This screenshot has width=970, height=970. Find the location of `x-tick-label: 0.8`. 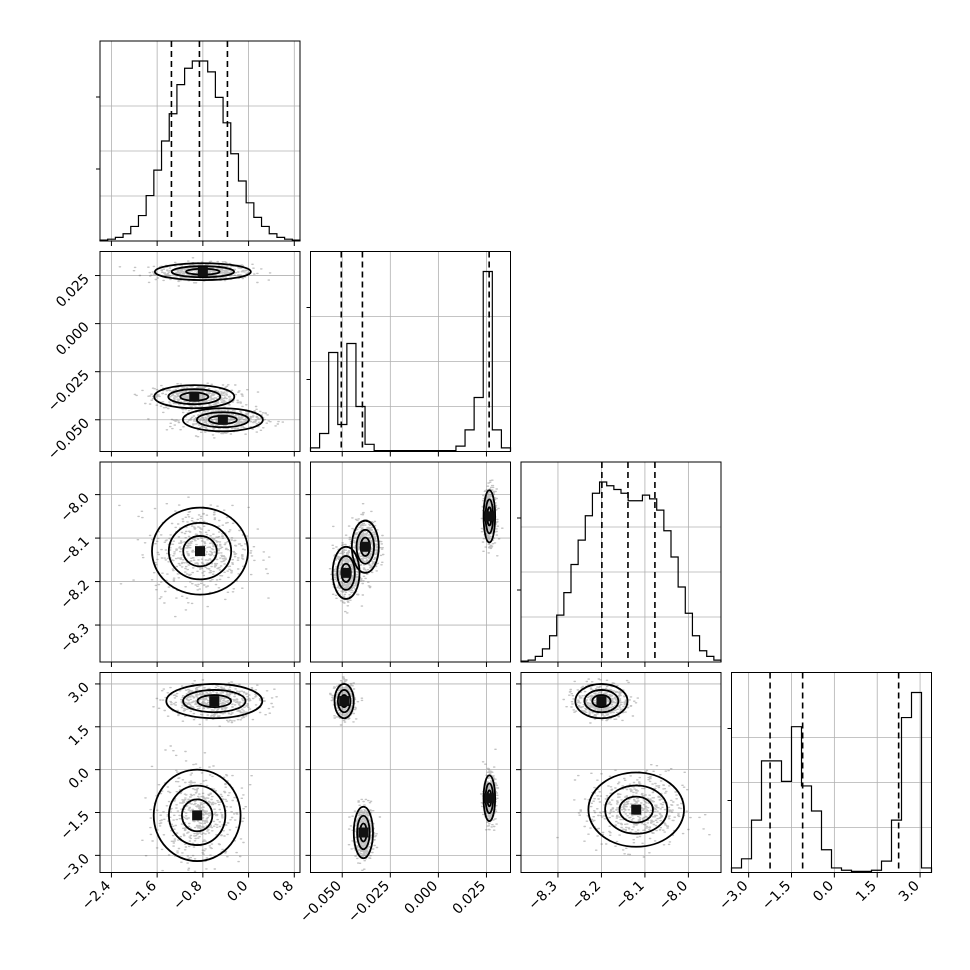

x-tick-label: 0.8 is located at coordinates (283, 891).